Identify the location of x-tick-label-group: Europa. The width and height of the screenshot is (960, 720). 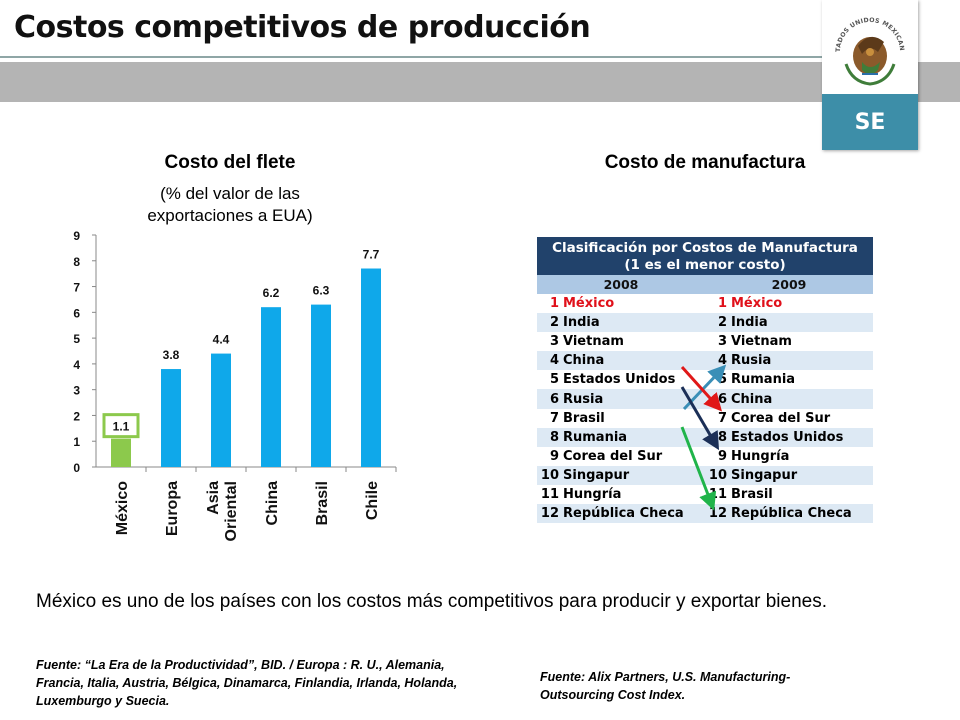
(172, 508).